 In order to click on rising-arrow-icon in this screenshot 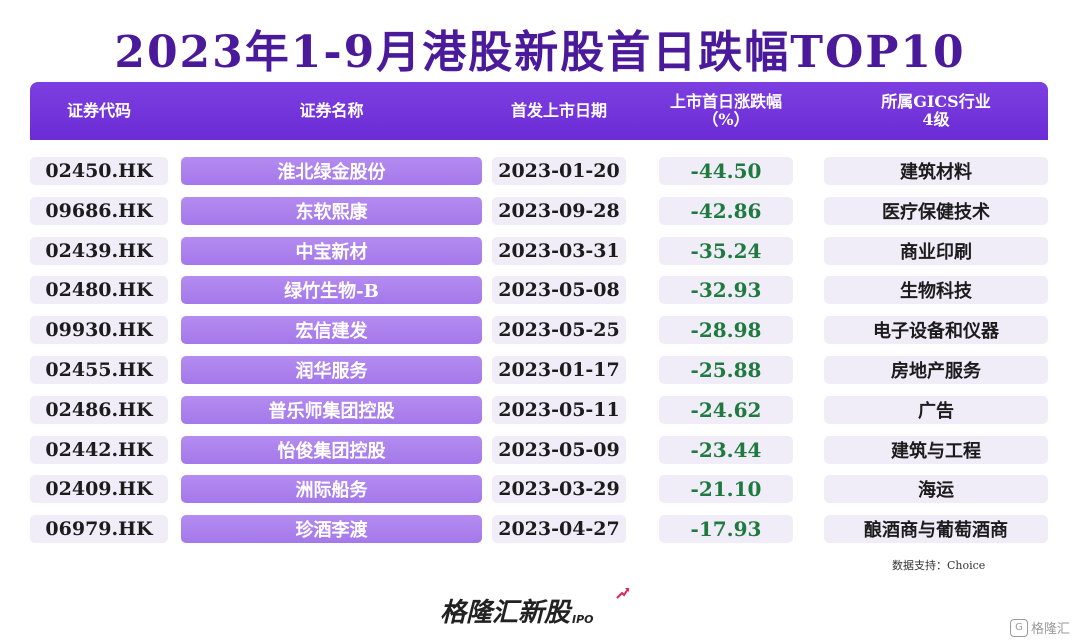, I will do `click(622, 593)`.